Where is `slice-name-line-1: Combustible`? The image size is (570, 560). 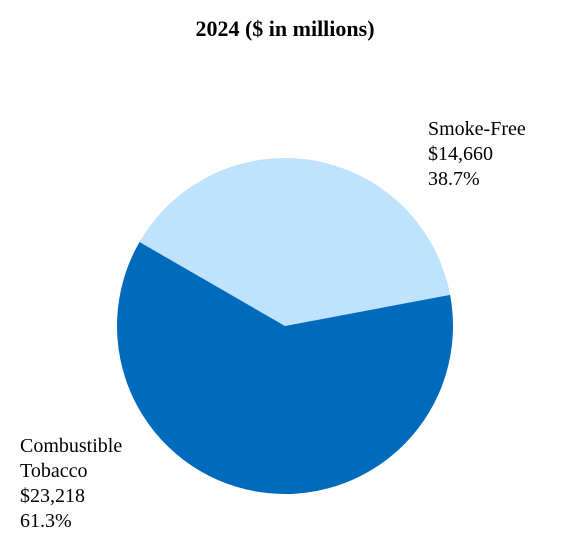 slice-name-line-1: Combustible is located at coordinates (71, 446).